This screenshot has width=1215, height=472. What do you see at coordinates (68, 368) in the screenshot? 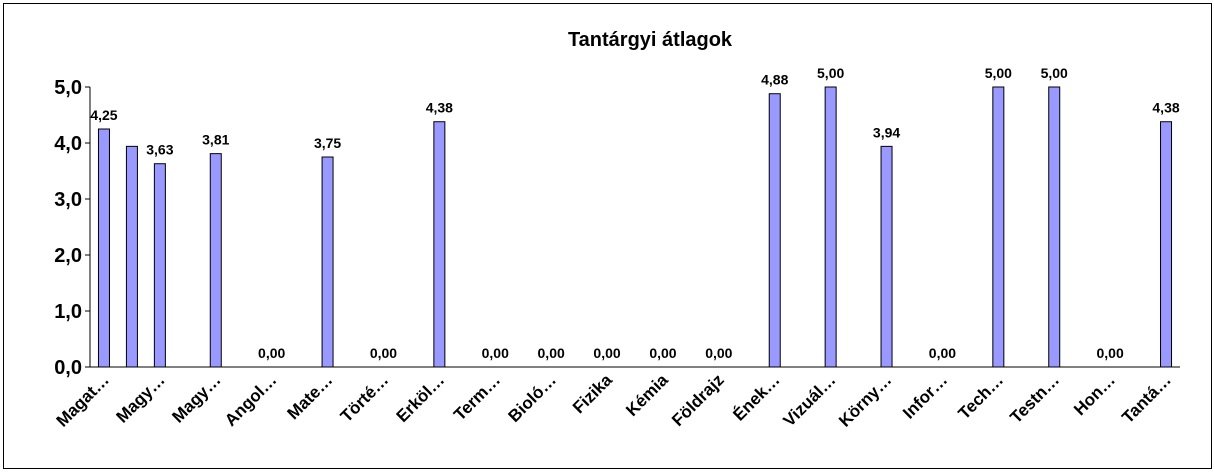
I see `y-tick-label: 0,0` at bounding box center [68, 368].